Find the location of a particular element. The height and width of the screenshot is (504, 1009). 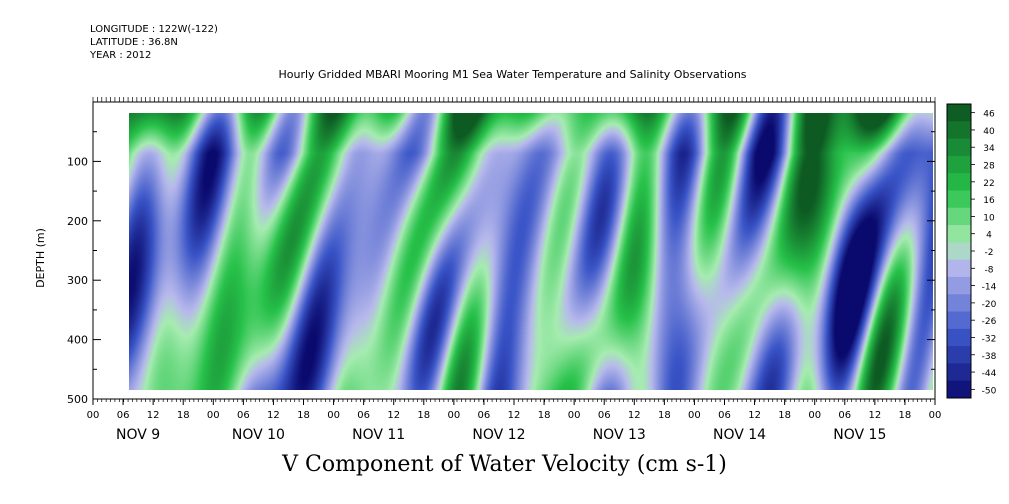

colorbar-label: -38 is located at coordinates (989, 357).